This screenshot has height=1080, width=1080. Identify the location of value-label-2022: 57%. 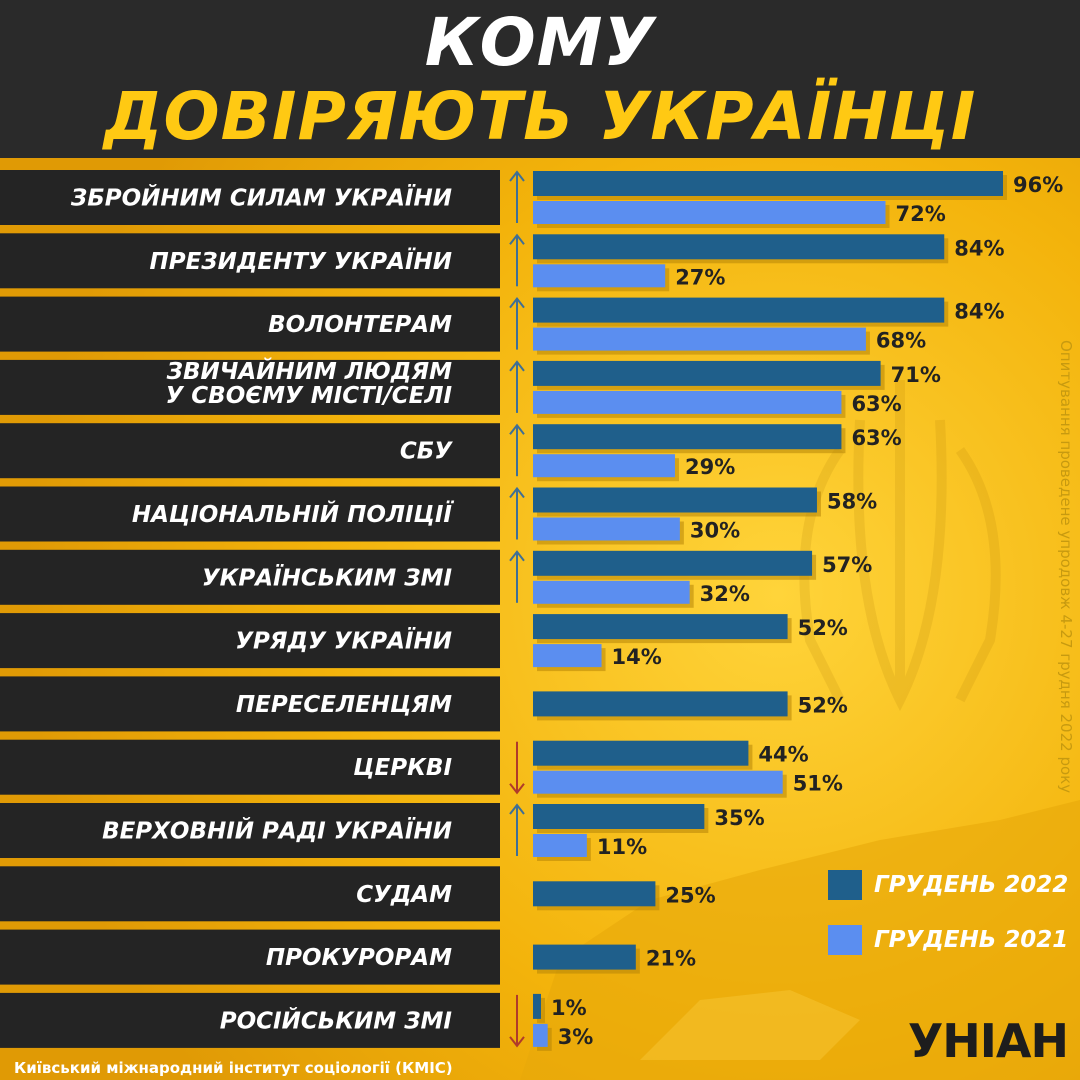
(847, 565).